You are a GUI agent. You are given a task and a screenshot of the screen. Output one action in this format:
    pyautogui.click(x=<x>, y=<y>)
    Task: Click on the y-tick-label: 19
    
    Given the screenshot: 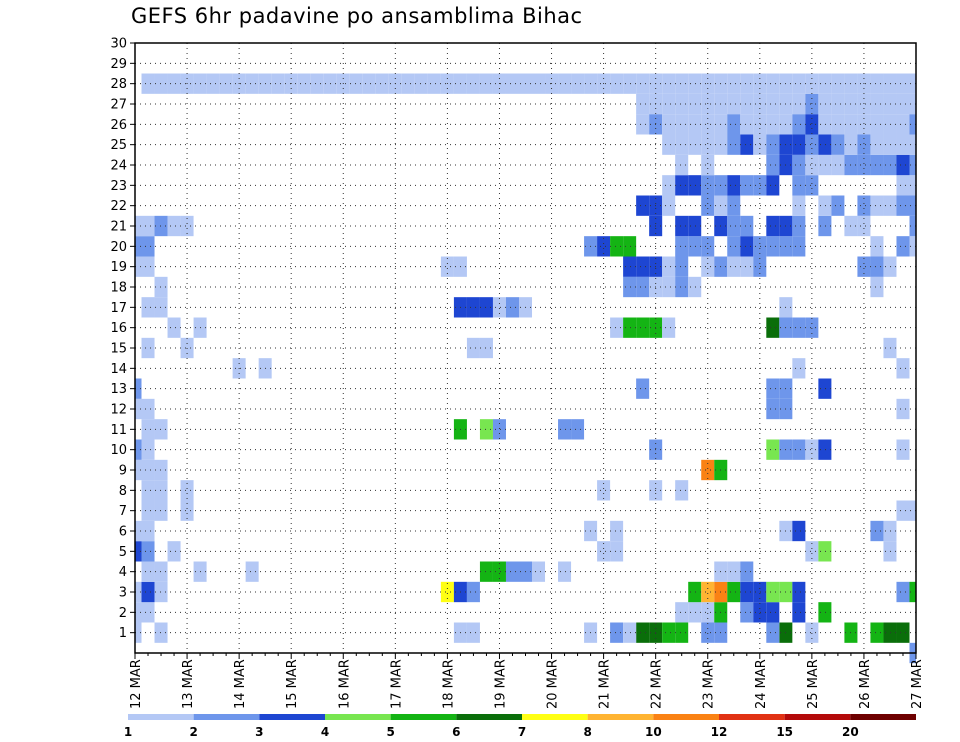 What is the action you would take?
    pyautogui.click(x=118, y=267)
    